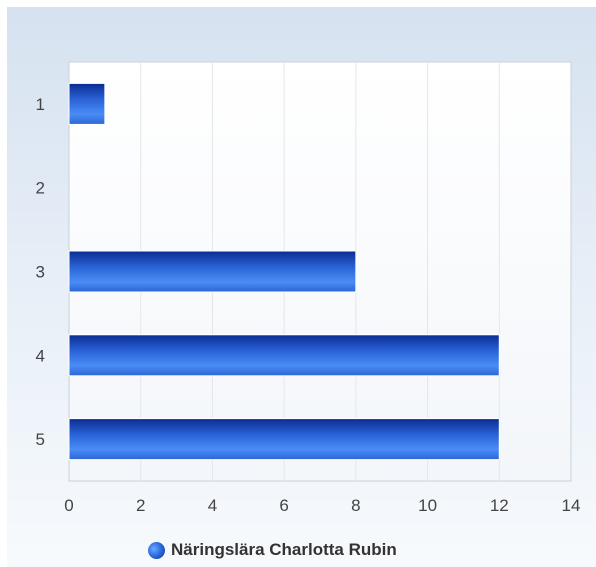 This screenshot has width=596, height=567. What do you see at coordinates (283, 505) in the screenshot?
I see `x-tick-label: 6` at bounding box center [283, 505].